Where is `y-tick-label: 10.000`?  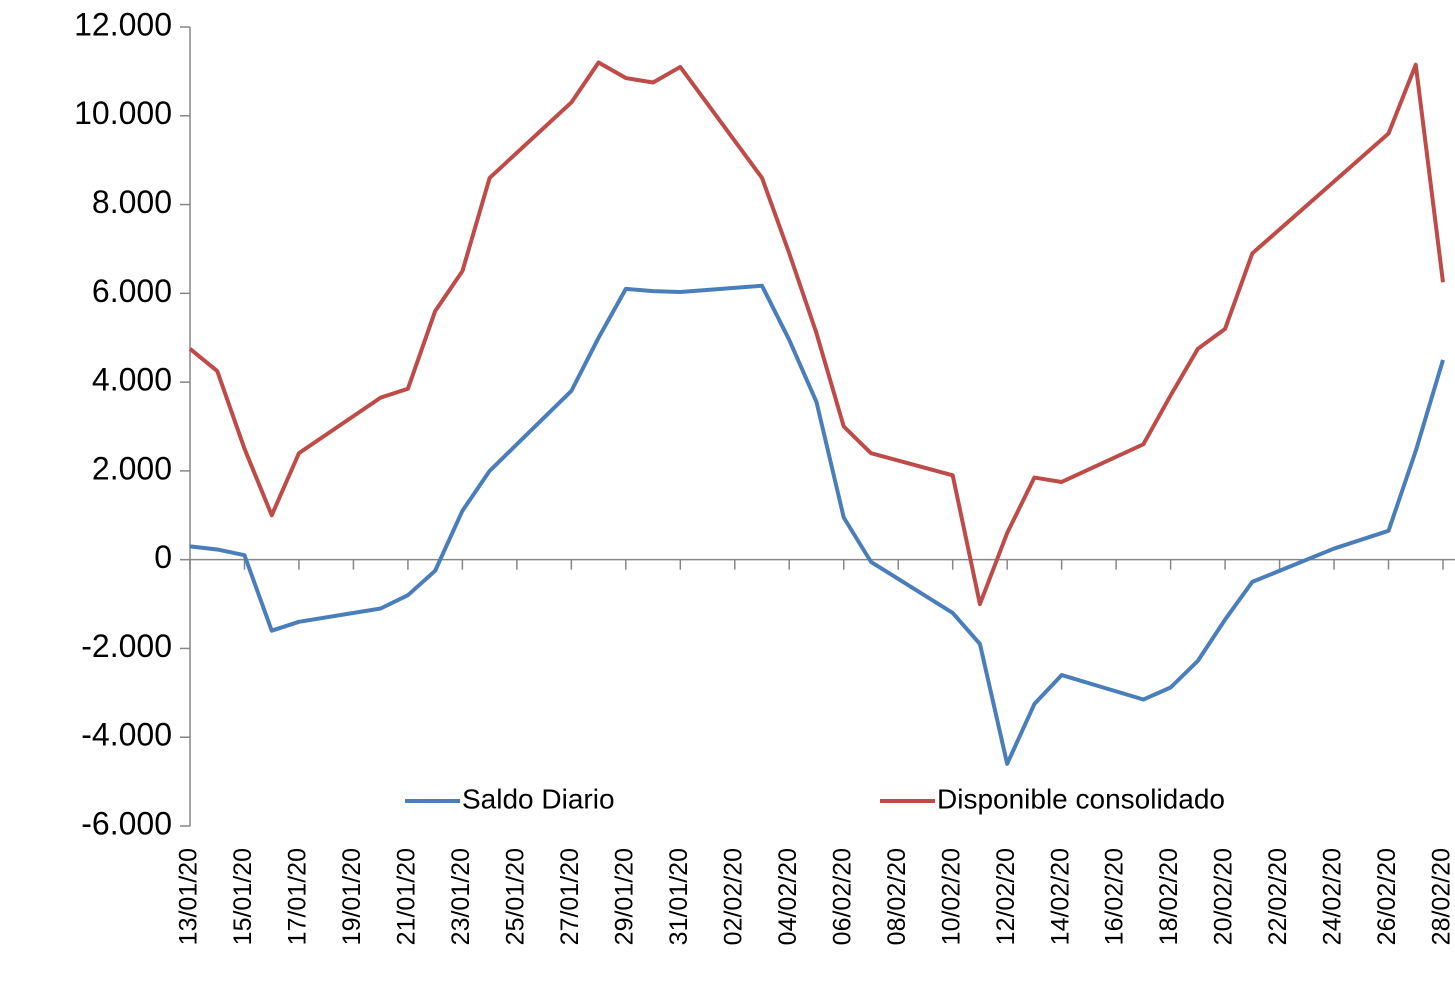
y-tick-label: 10.000 is located at coordinates (123, 113).